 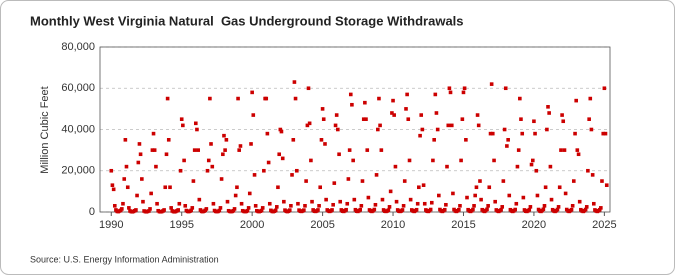 I want to click on x-tick-label: 2010, so click(x=393, y=225).